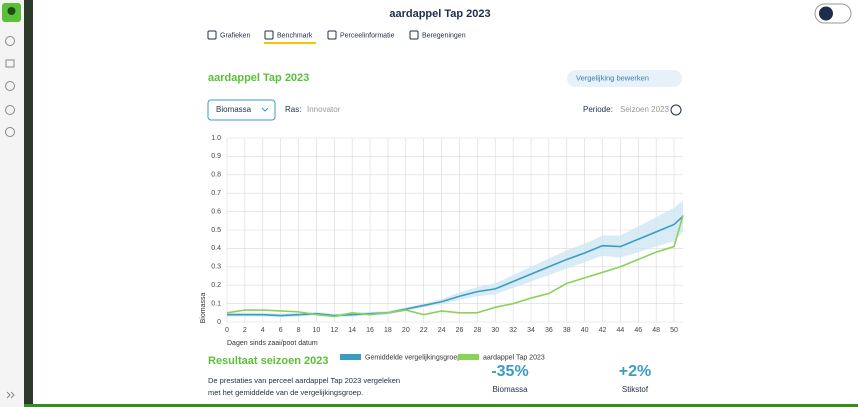 Image resolution: width=858 pixels, height=407 pixels. Describe the element at coordinates (477, 330) in the screenshot. I see `x-tick-label: 28` at that location.